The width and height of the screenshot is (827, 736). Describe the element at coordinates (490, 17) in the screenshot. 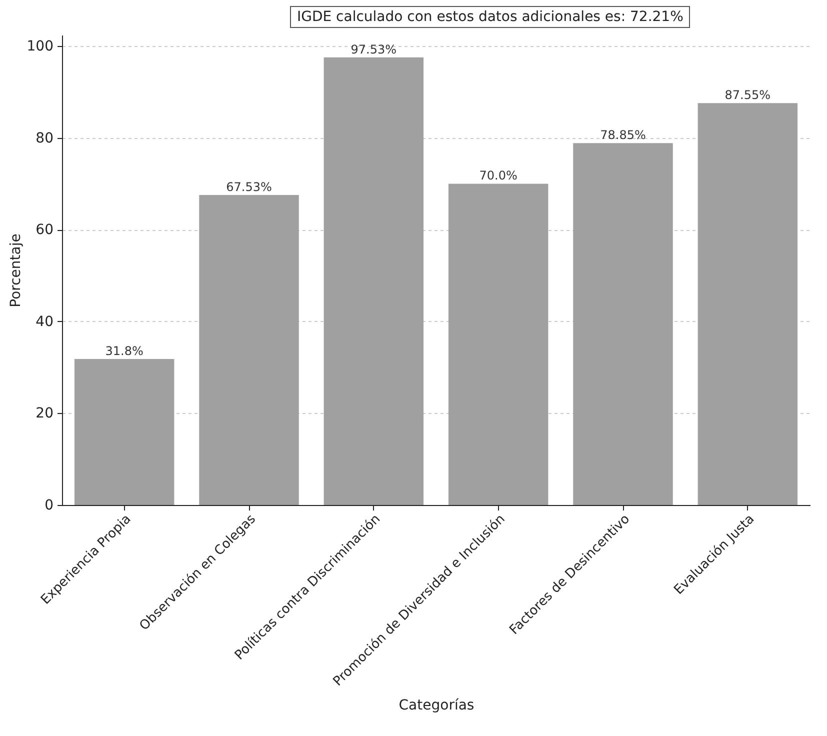

I see `text: IGDE calculado con estos datos adicionales es: 72.21%` at that location.